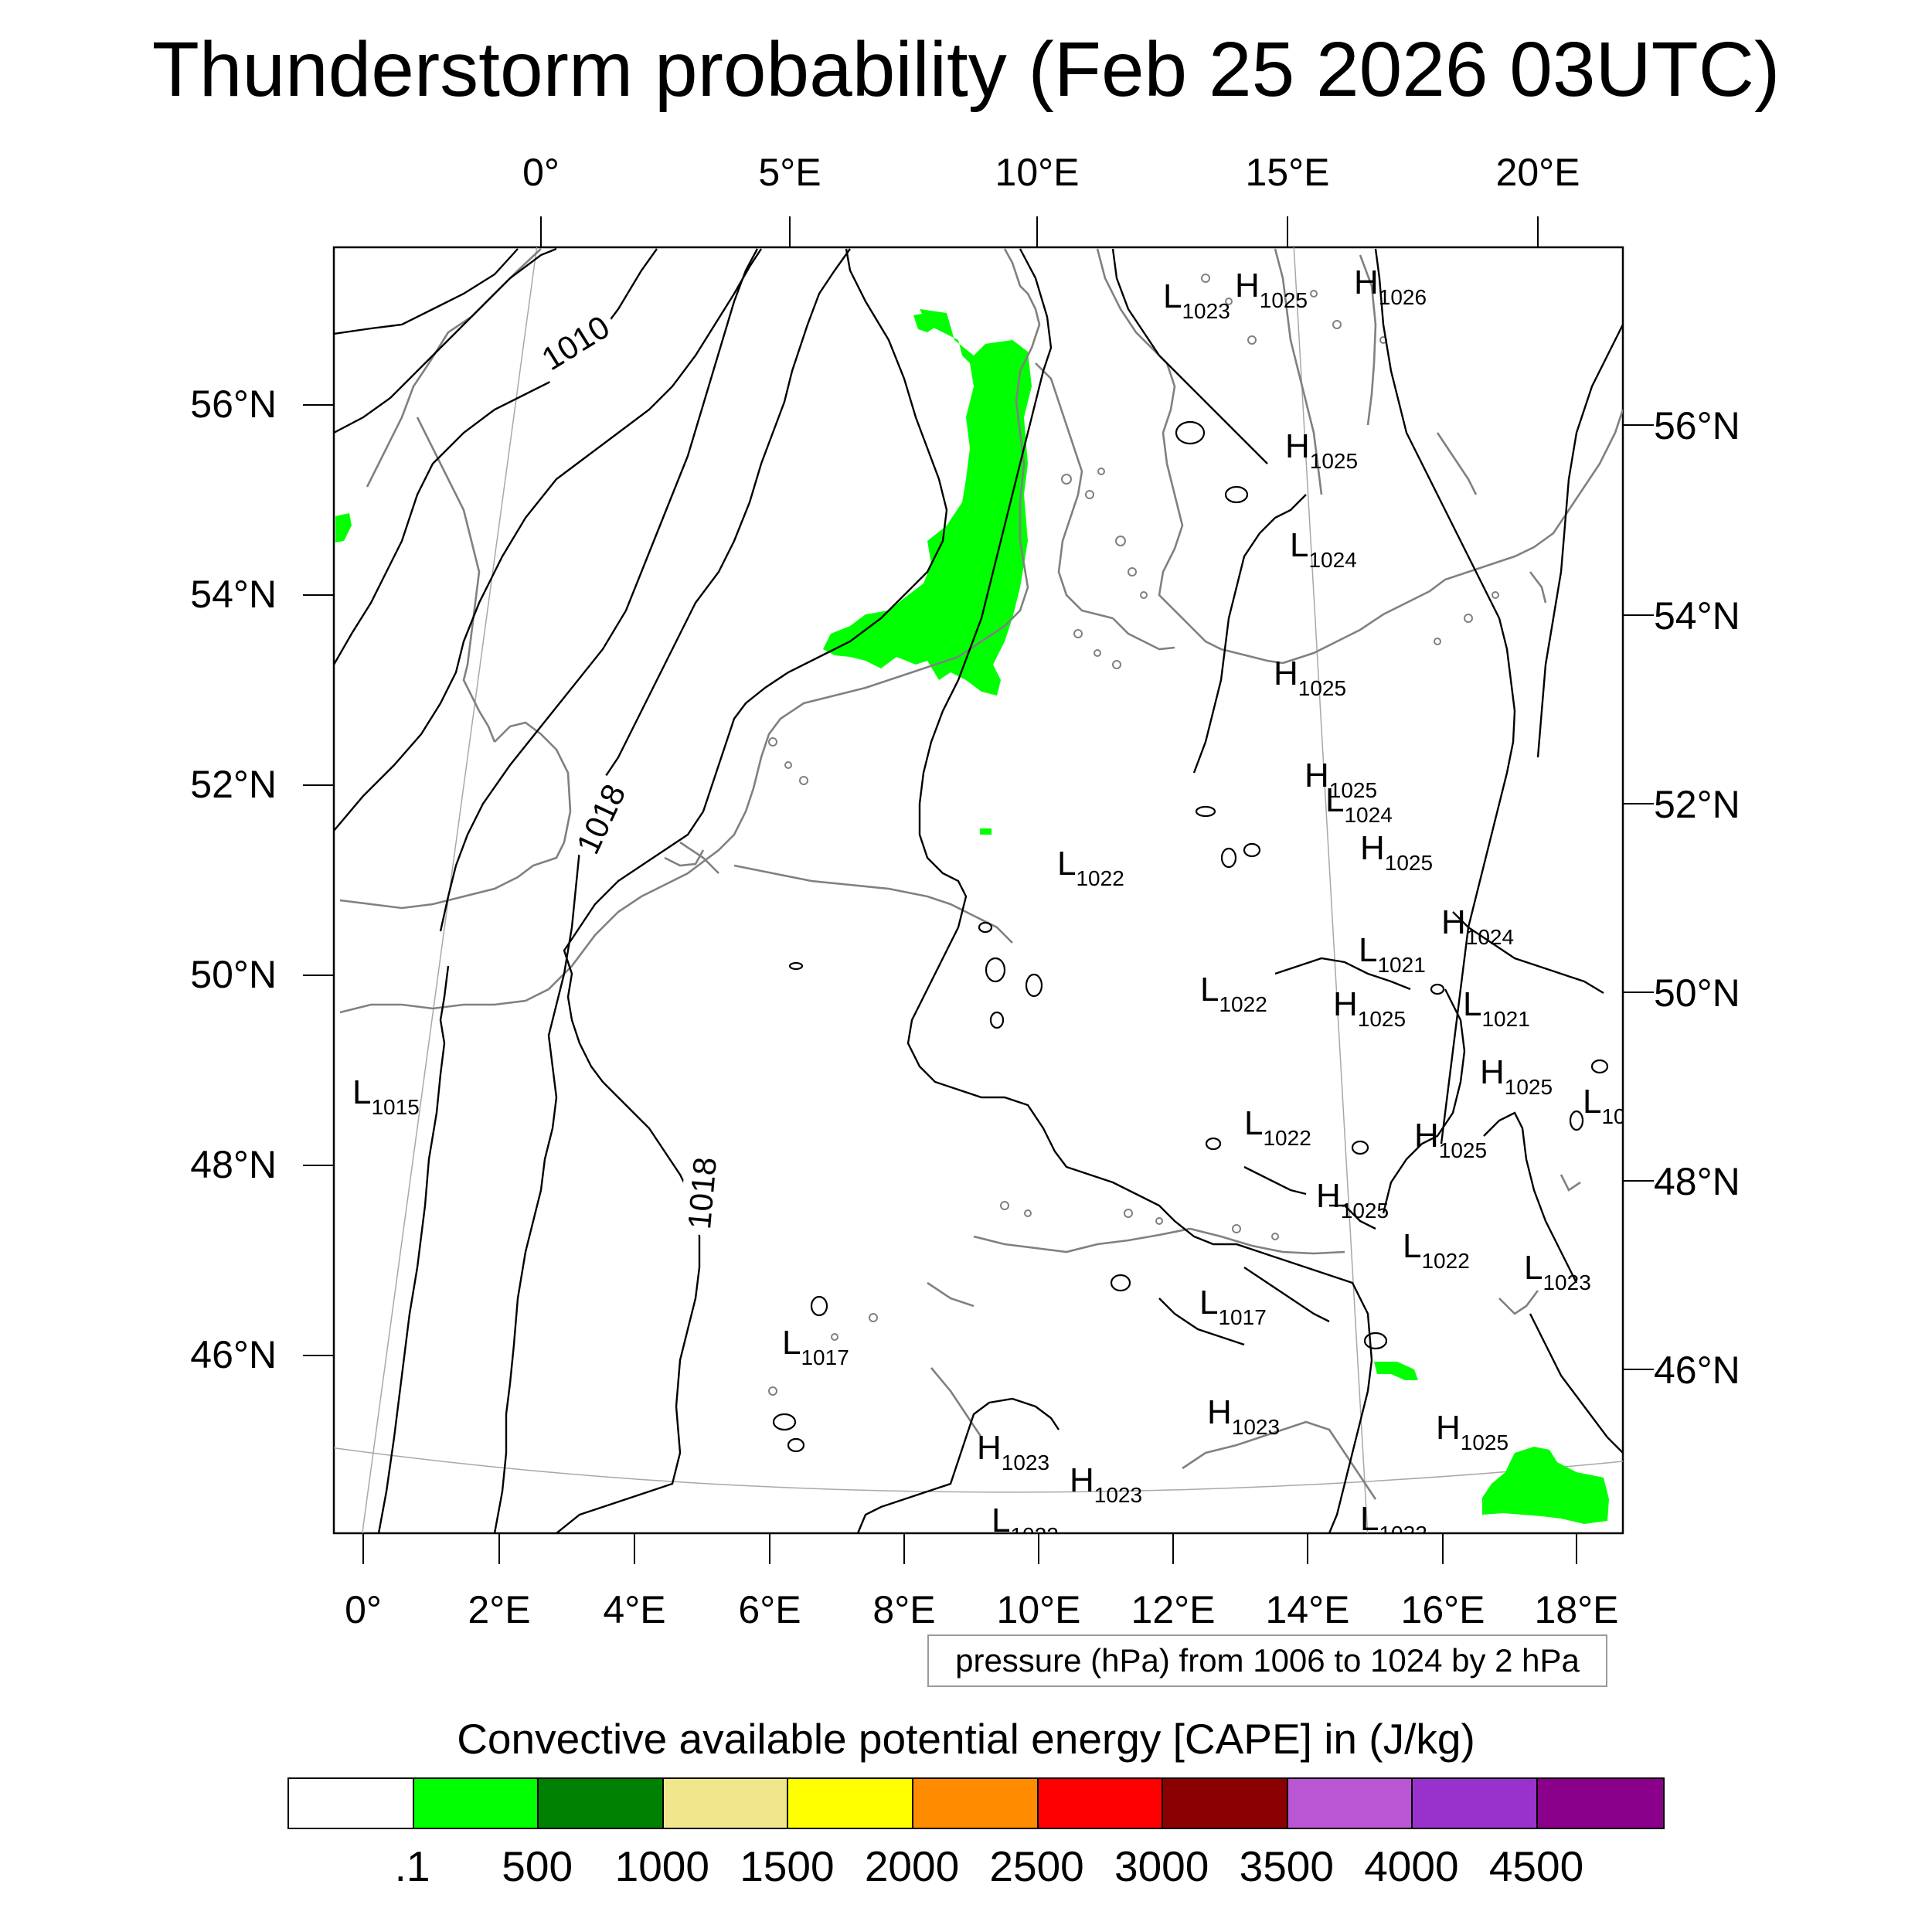 This screenshot has height=1932, width=1932. I want to click on pressure-center-label: H1024, so click(1477, 926).